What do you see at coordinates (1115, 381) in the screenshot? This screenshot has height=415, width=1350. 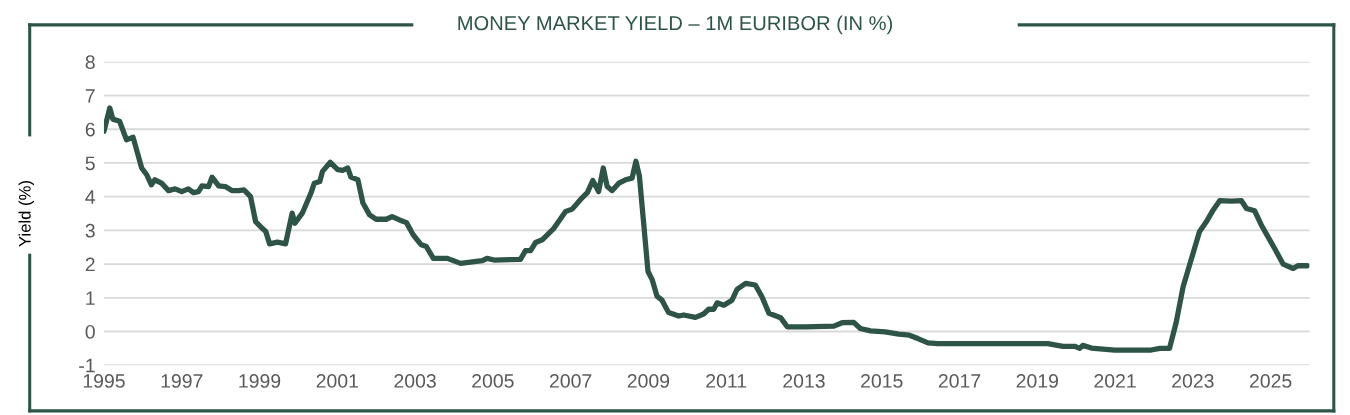 I see `x-tick-label: 2021` at bounding box center [1115, 381].